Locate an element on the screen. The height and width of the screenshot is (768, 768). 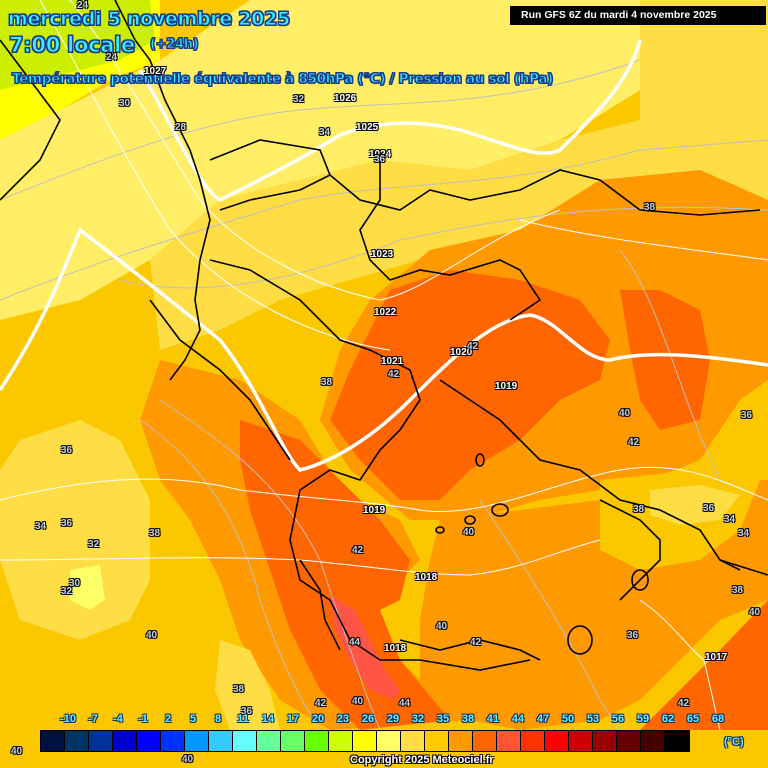
temperature-label: 24 is located at coordinates (83, 5).